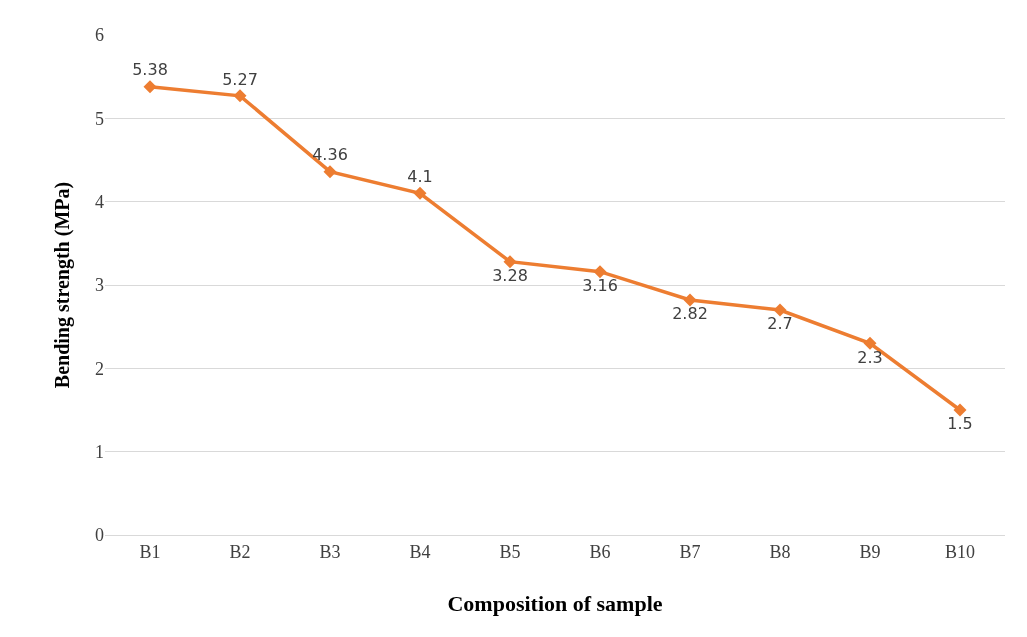 Image resolution: width=1027 pixels, height=637 pixels. I want to click on data-label: 5.38, so click(150, 70).